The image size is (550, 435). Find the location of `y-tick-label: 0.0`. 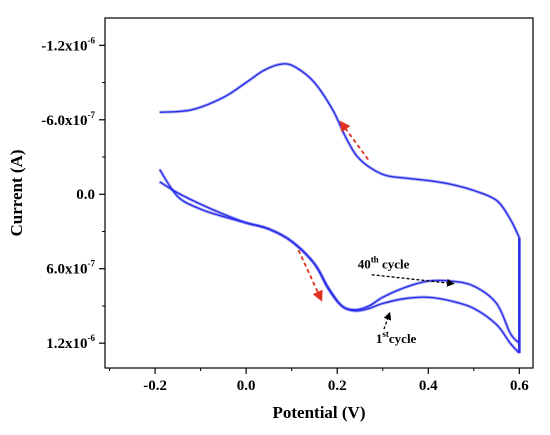

y-tick-label: 0.0 is located at coordinates (85, 195).